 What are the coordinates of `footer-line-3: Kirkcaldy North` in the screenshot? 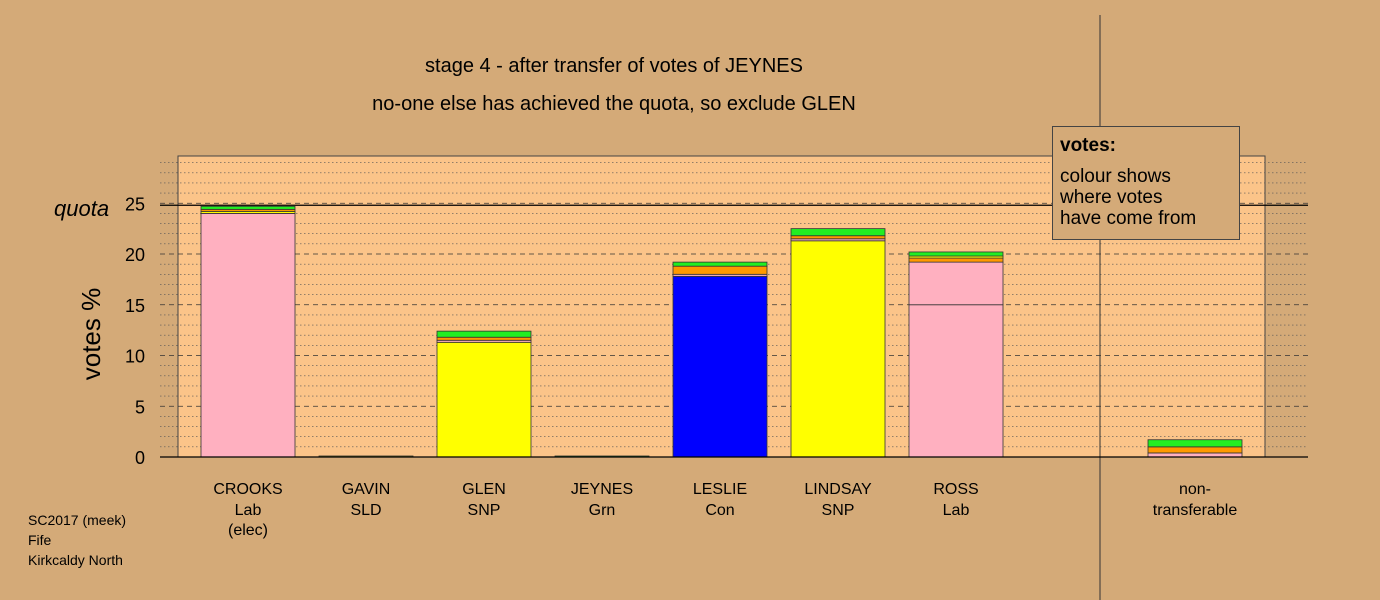 It's located at (75, 560).